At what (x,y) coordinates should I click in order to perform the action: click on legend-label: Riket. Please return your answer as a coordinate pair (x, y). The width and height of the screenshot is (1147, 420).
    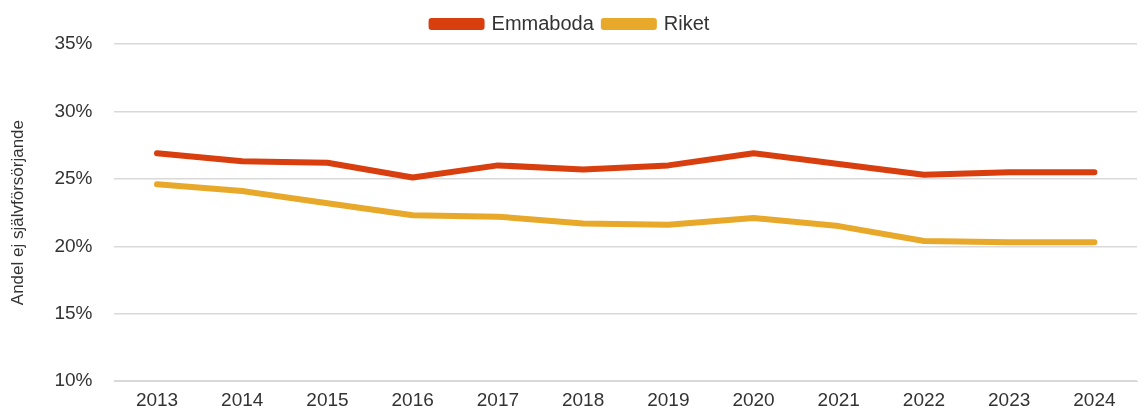
    Looking at the image, I should click on (686, 22).